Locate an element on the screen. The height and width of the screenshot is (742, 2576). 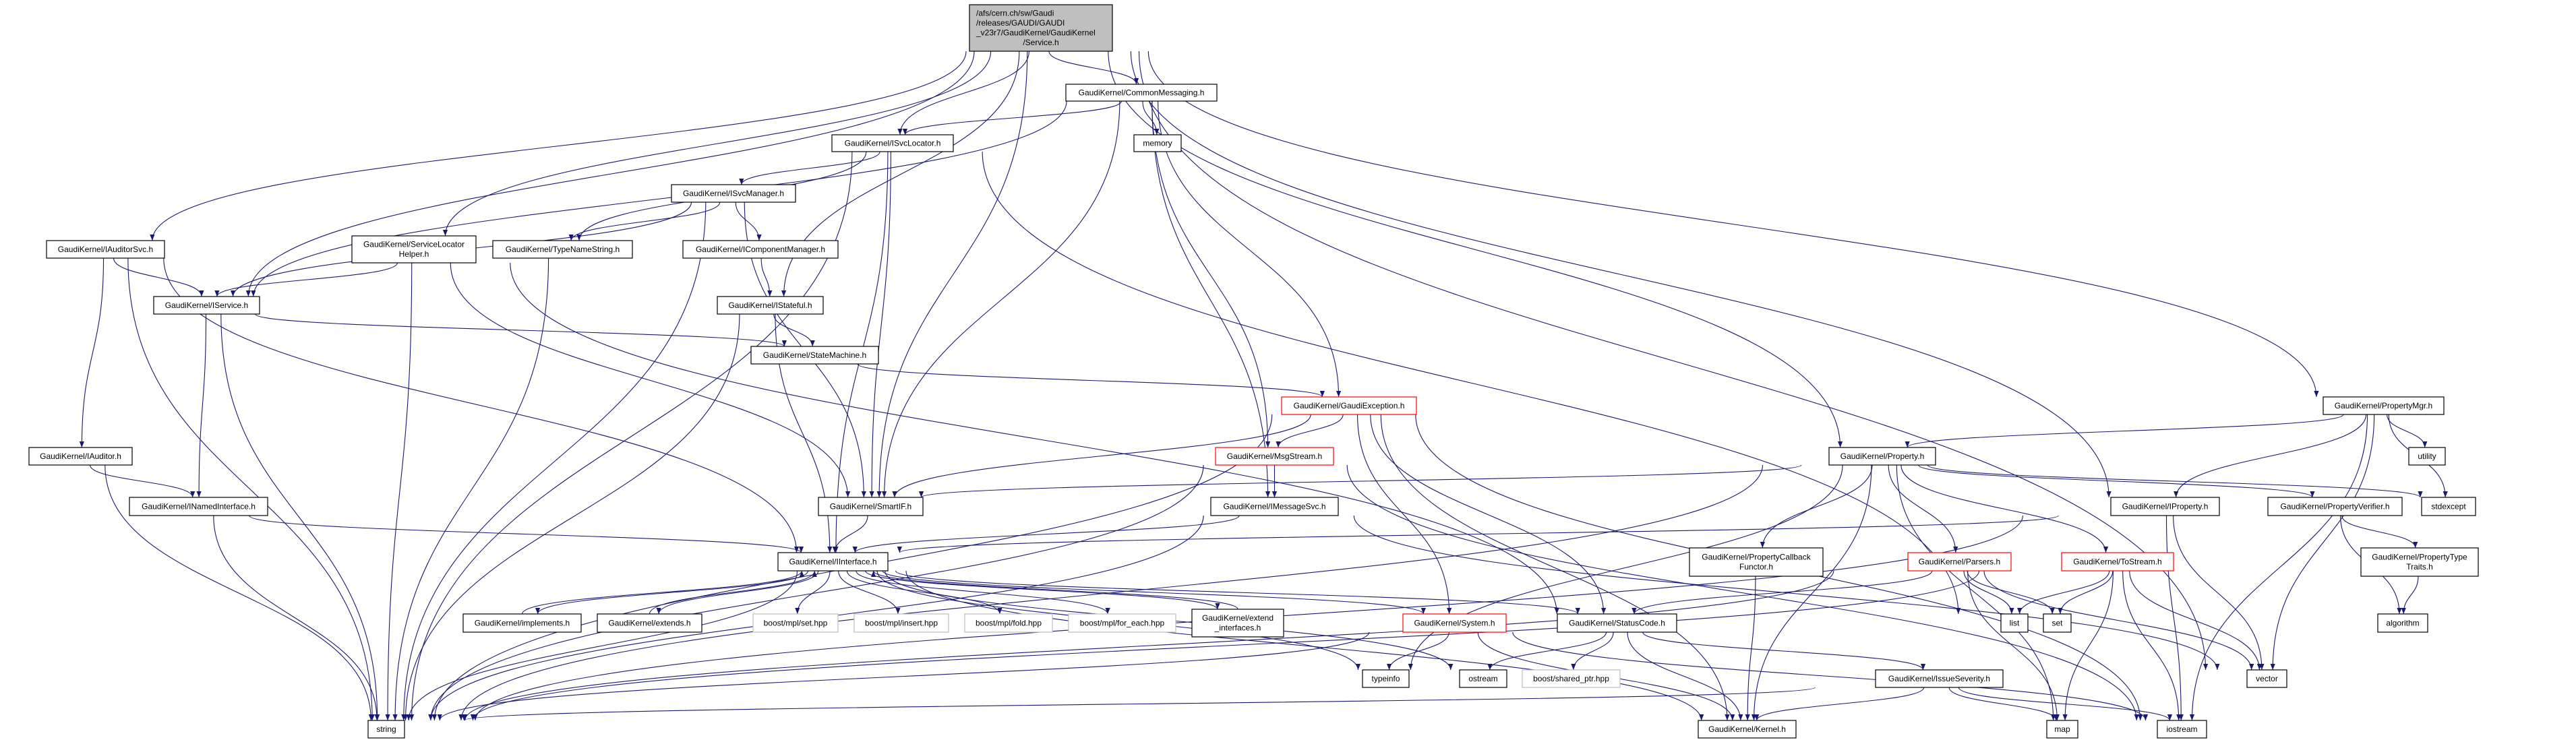
node-typeinfo: typeinfo is located at coordinates (1386, 678).